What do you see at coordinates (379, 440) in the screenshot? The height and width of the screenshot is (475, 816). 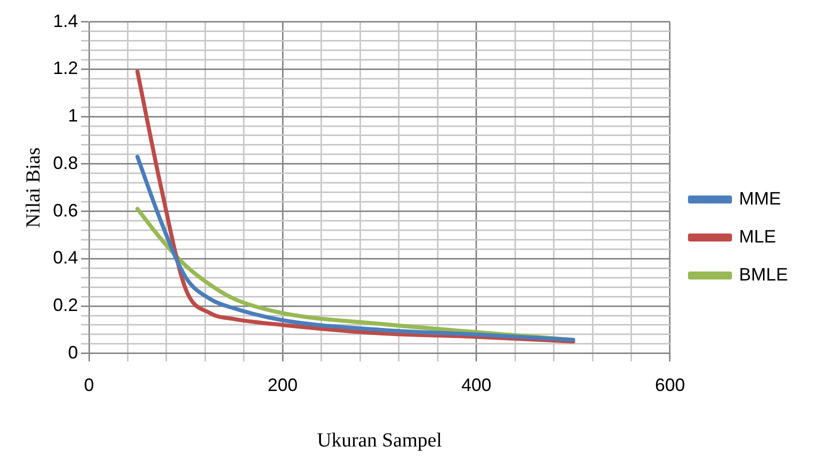 I see `x-axis-title: Ukuran Sampel` at bounding box center [379, 440].